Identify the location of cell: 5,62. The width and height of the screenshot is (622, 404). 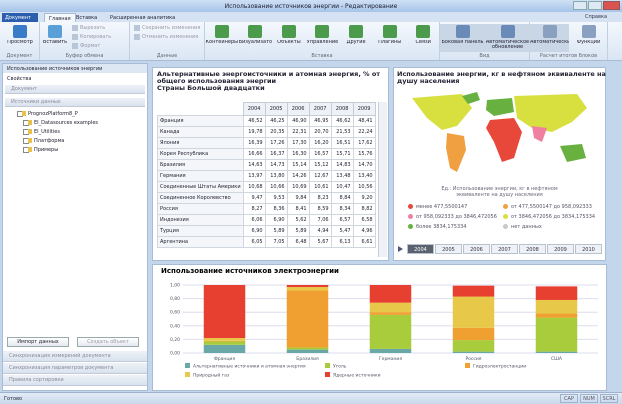
(298, 220).